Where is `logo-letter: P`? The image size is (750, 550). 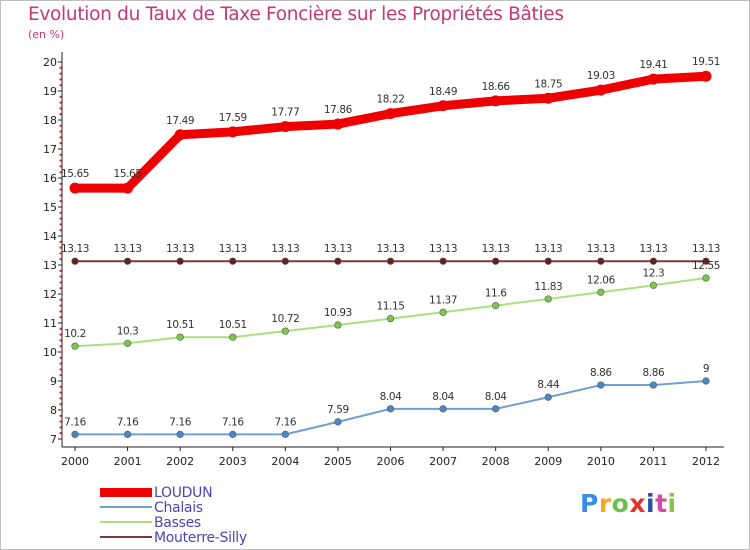
logo-letter: P is located at coordinates (589, 503).